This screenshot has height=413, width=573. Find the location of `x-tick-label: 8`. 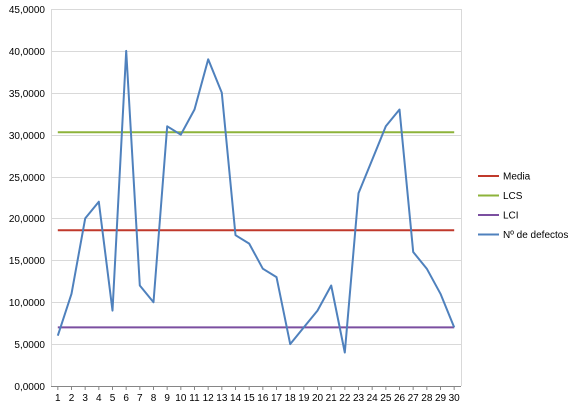

x-tick-label: 8 is located at coordinates (154, 398).